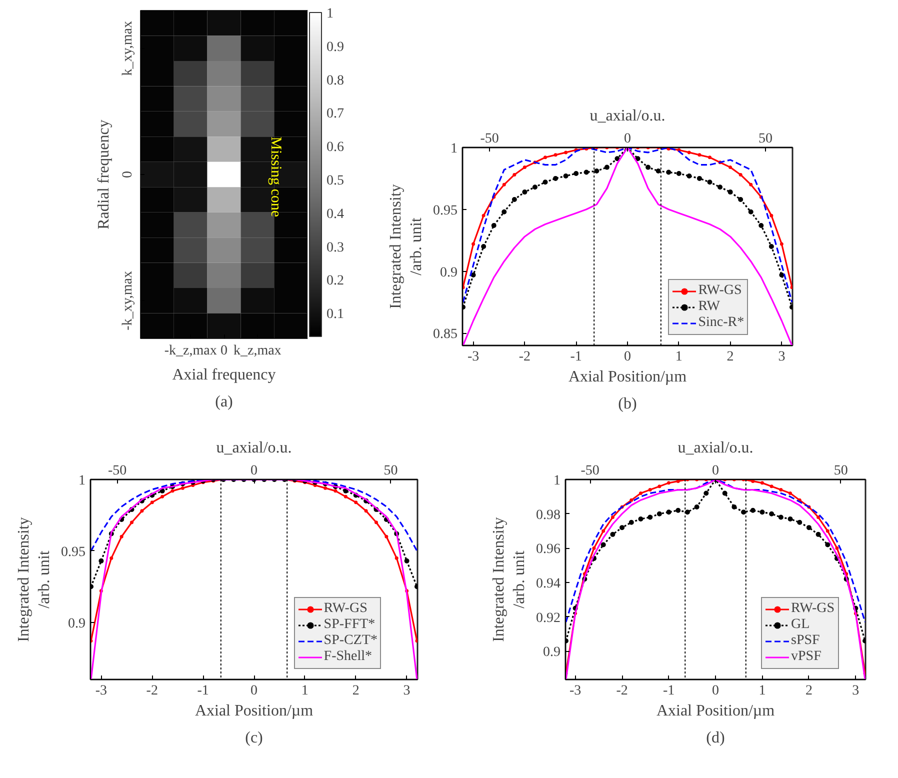 The width and height of the screenshot is (898, 778). I want to click on legend-label: GL, so click(801, 625).